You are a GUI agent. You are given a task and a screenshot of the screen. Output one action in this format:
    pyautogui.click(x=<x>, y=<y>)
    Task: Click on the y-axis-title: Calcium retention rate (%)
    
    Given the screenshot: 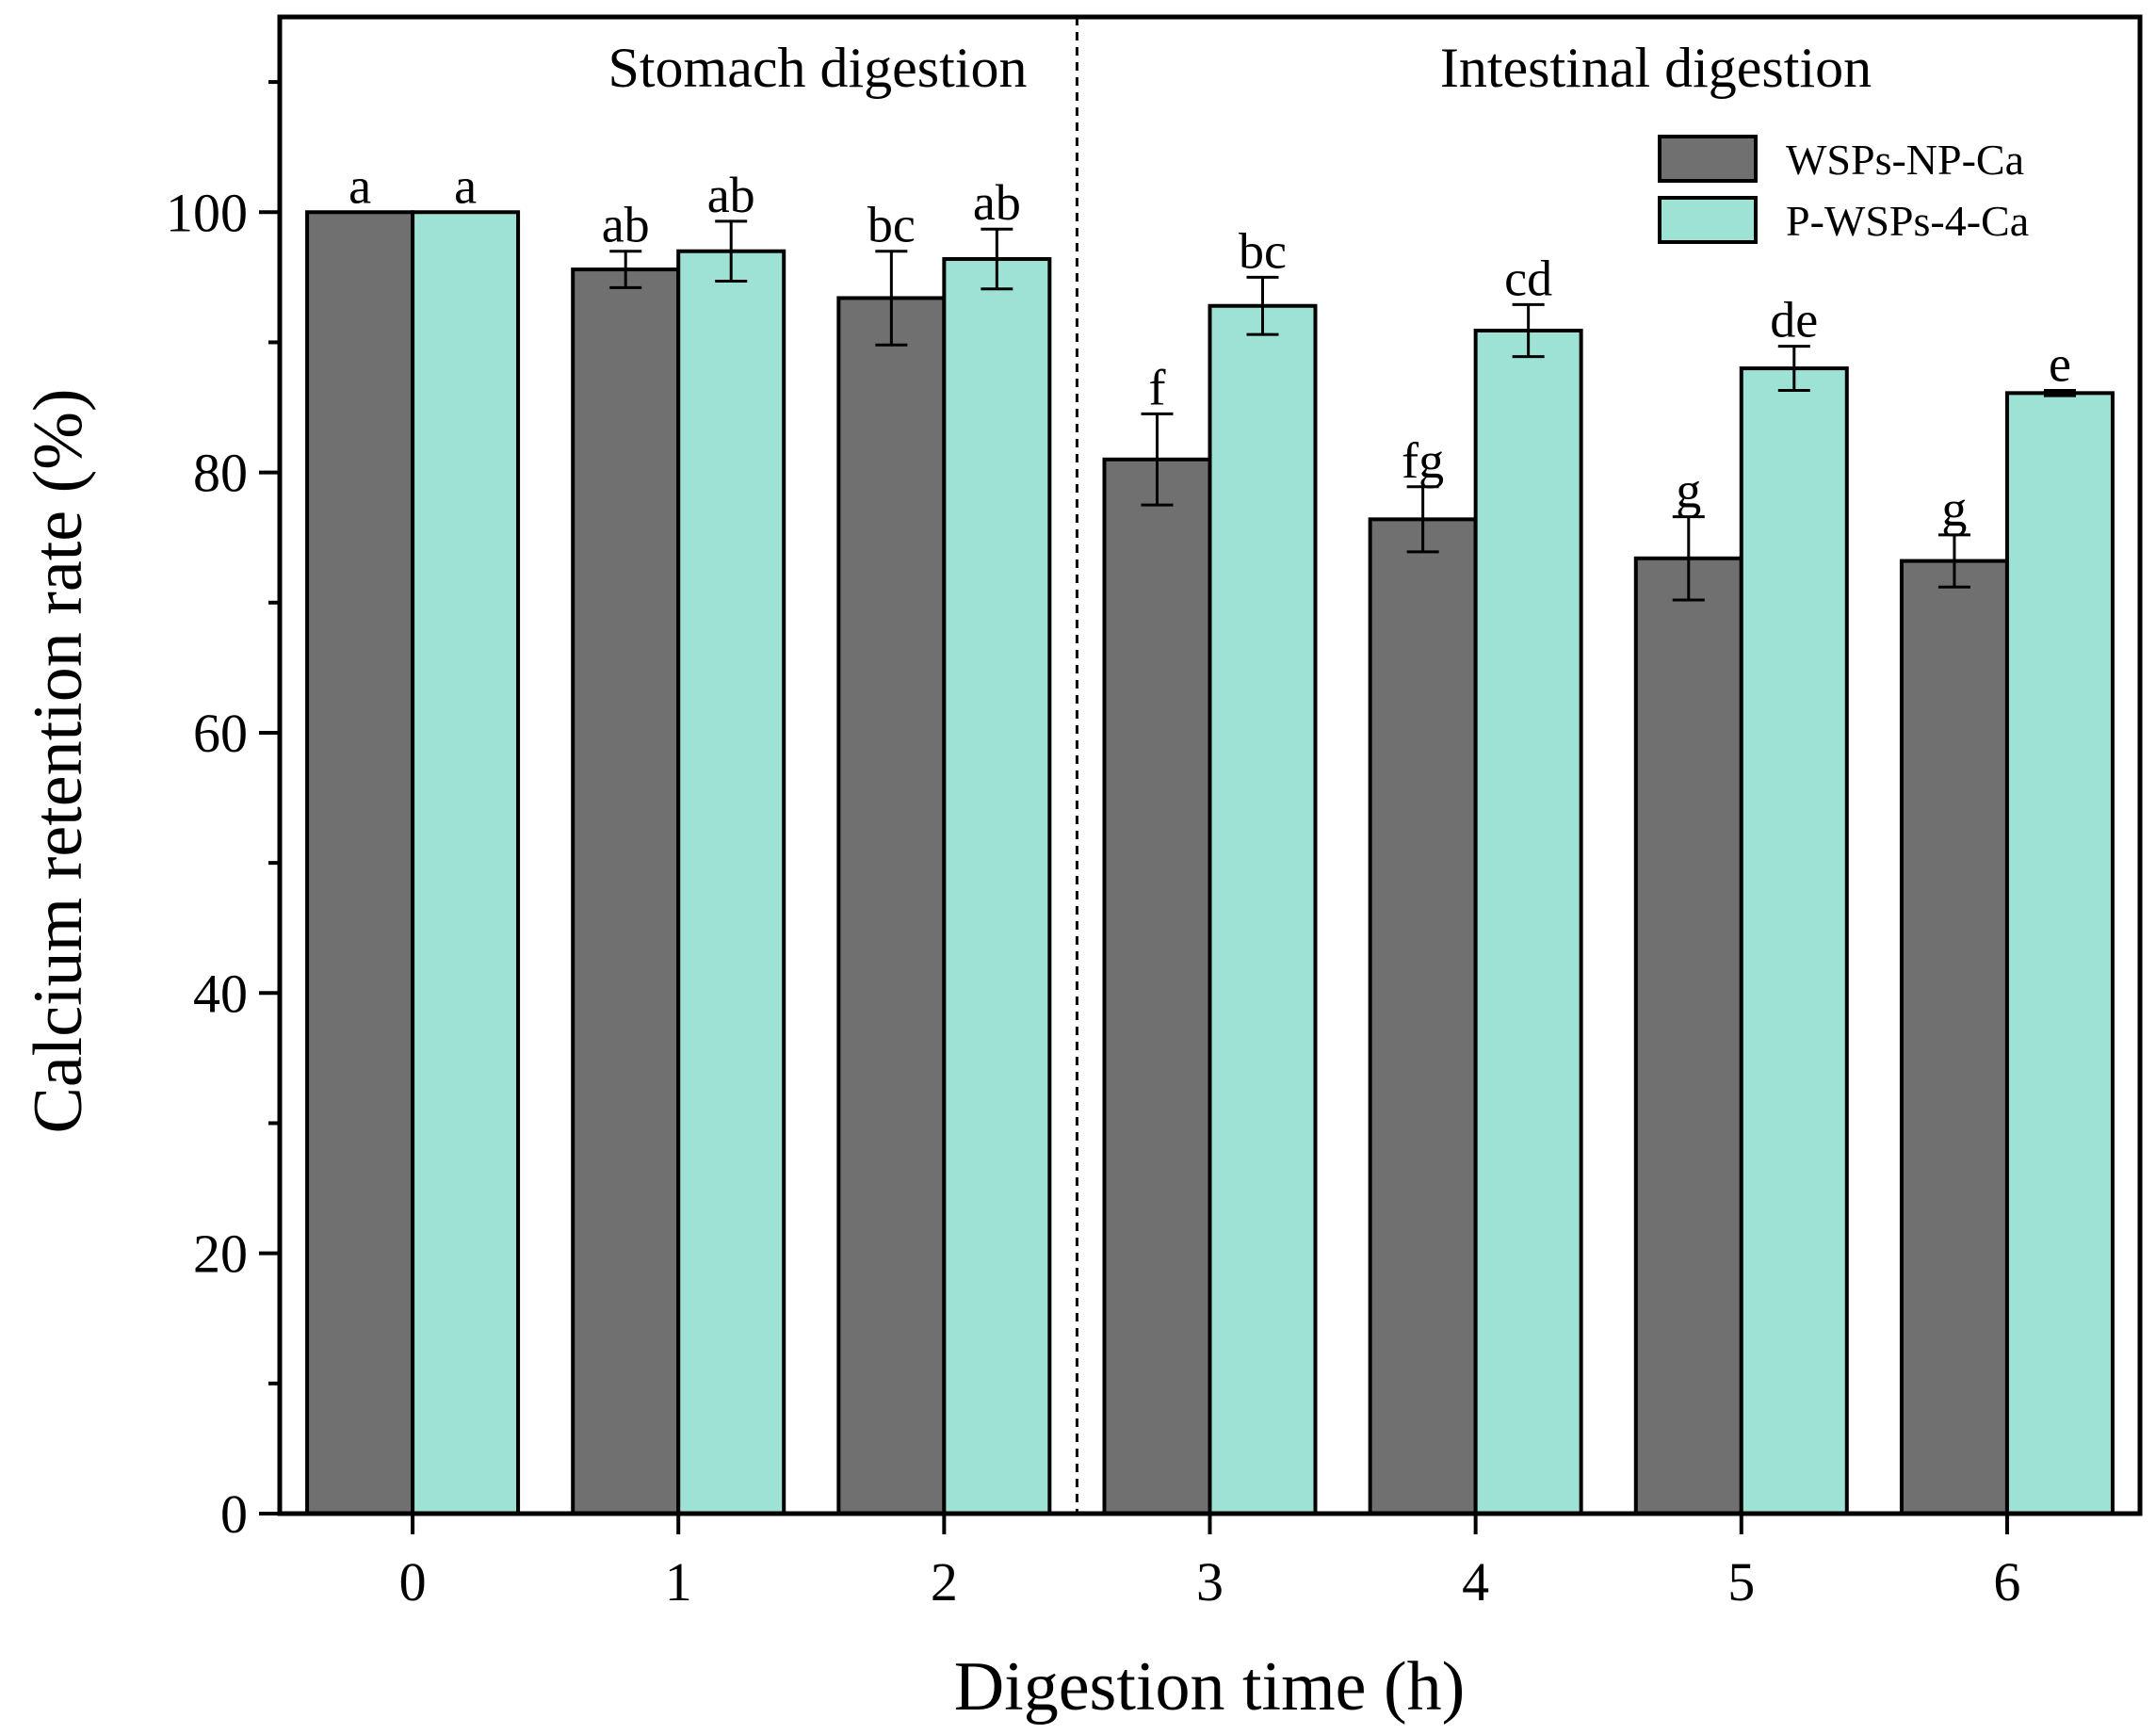 What is the action you would take?
    pyautogui.click(x=59, y=761)
    